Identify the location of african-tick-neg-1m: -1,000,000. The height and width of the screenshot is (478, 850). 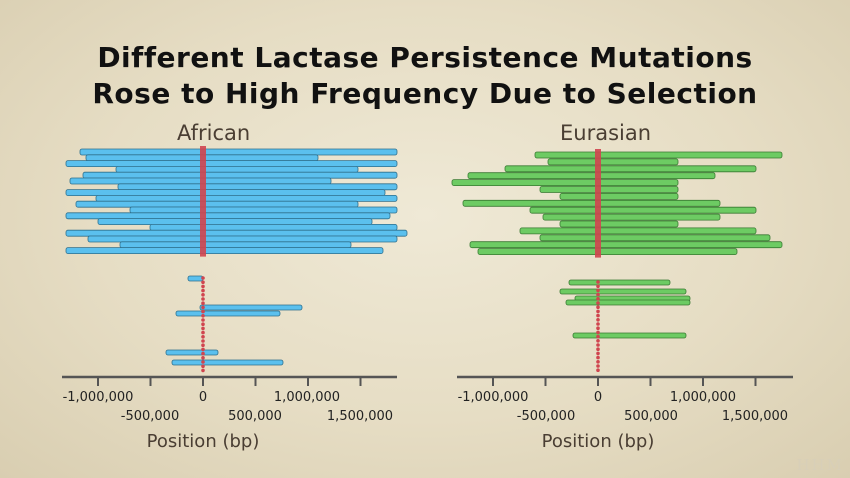
(98, 397).